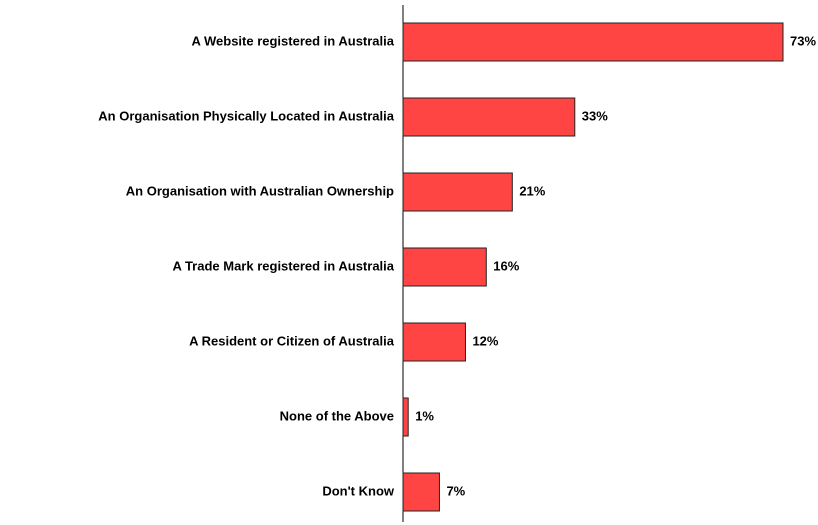  What do you see at coordinates (595, 115) in the screenshot?
I see `value-label: 33%` at bounding box center [595, 115].